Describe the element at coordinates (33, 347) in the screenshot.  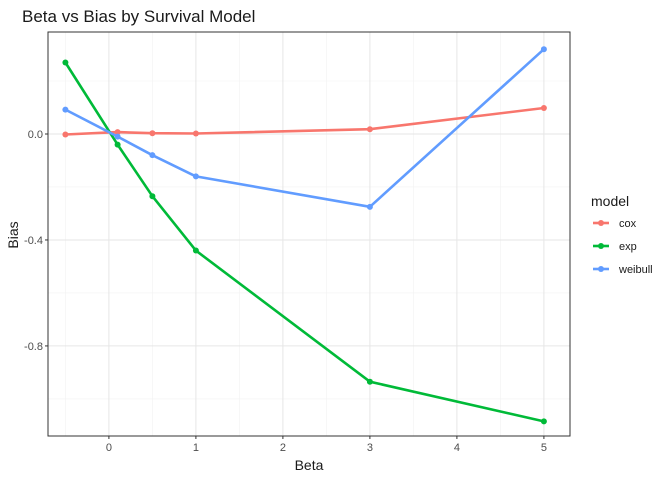
I see `y-tick-label: -0.8` at that location.